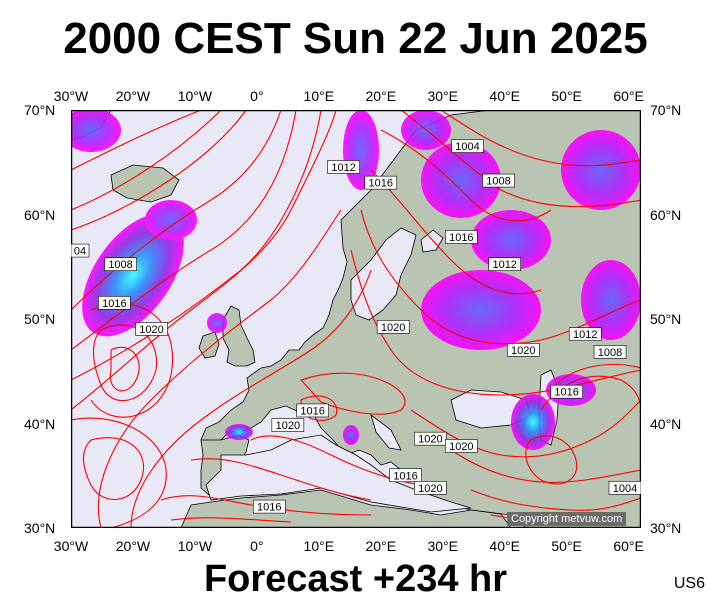  Describe the element at coordinates (355, 38) in the screenshot. I see `map-title: 2000 CEST Sun 22 Jun 2025` at that location.